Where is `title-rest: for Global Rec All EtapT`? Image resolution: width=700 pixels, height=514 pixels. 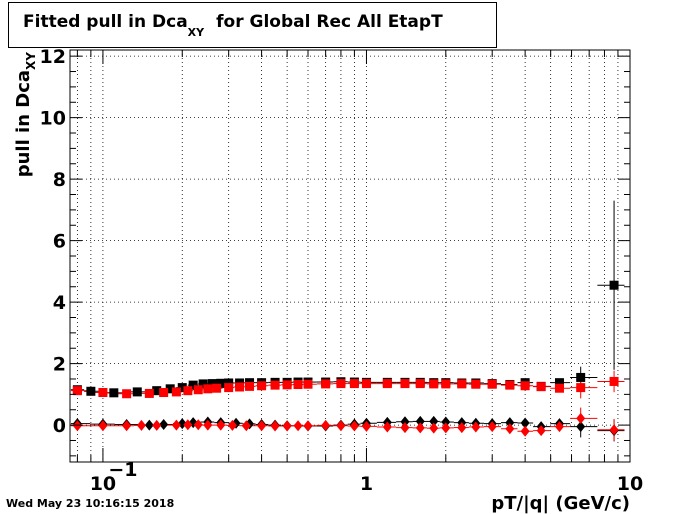
title-rest: for Global Rec All EtapT is located at coordinates (329, 22).